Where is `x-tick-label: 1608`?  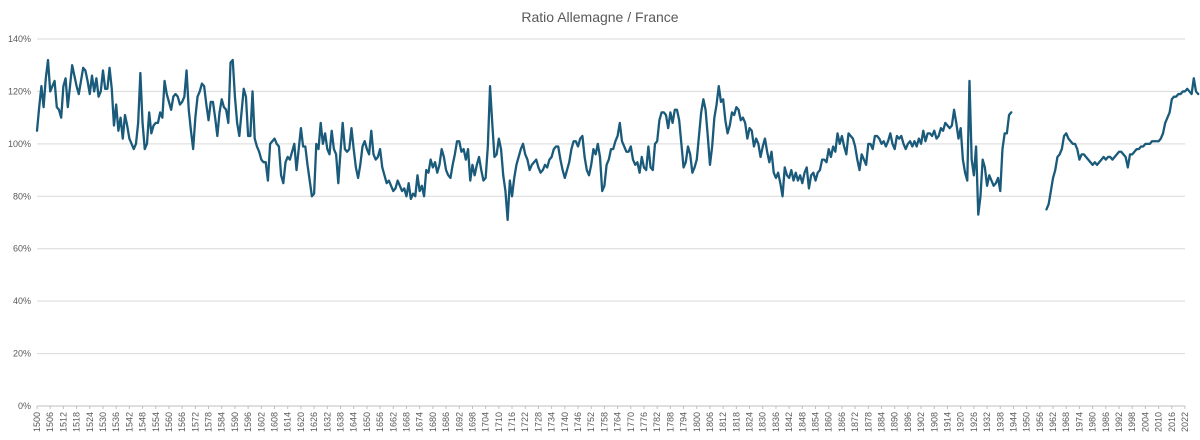
x-tick-label: 1608 is located at coordinates (275, 422).